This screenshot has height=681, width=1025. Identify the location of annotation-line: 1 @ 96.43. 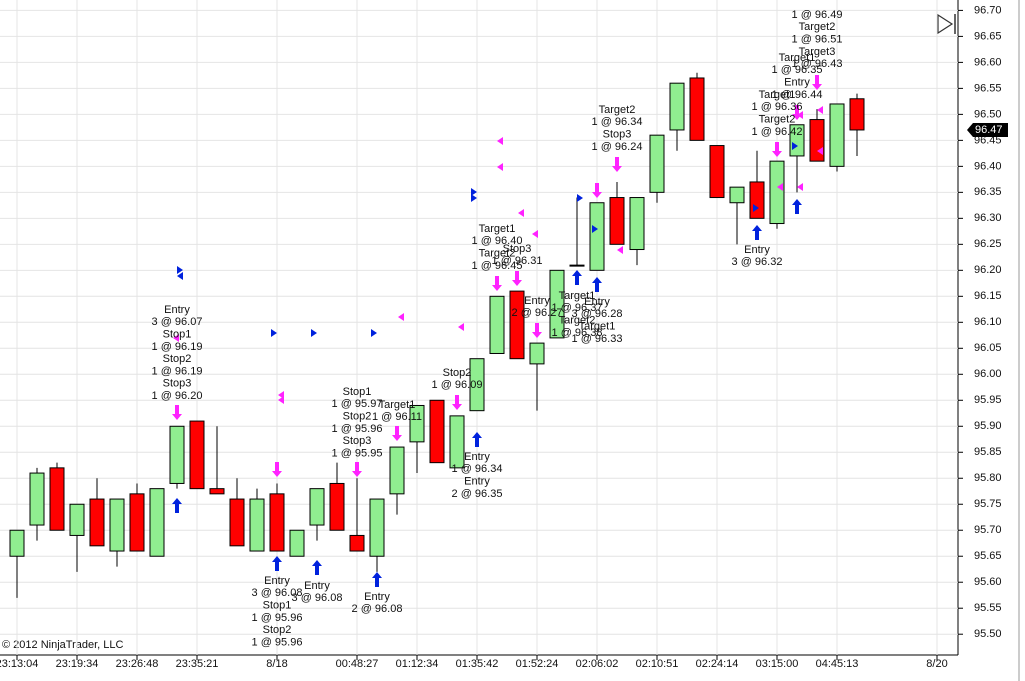
(817, 64).